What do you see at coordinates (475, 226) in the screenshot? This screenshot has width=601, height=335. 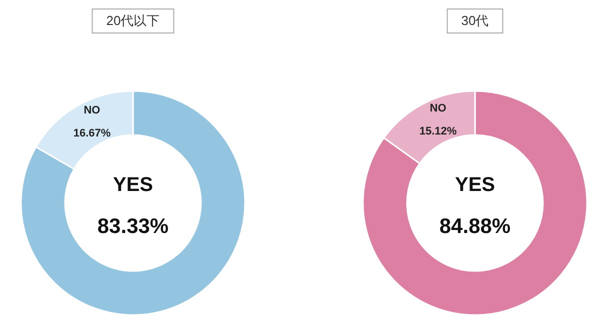 I see `data-label: 84.88%` at bounding box center [475, 226].